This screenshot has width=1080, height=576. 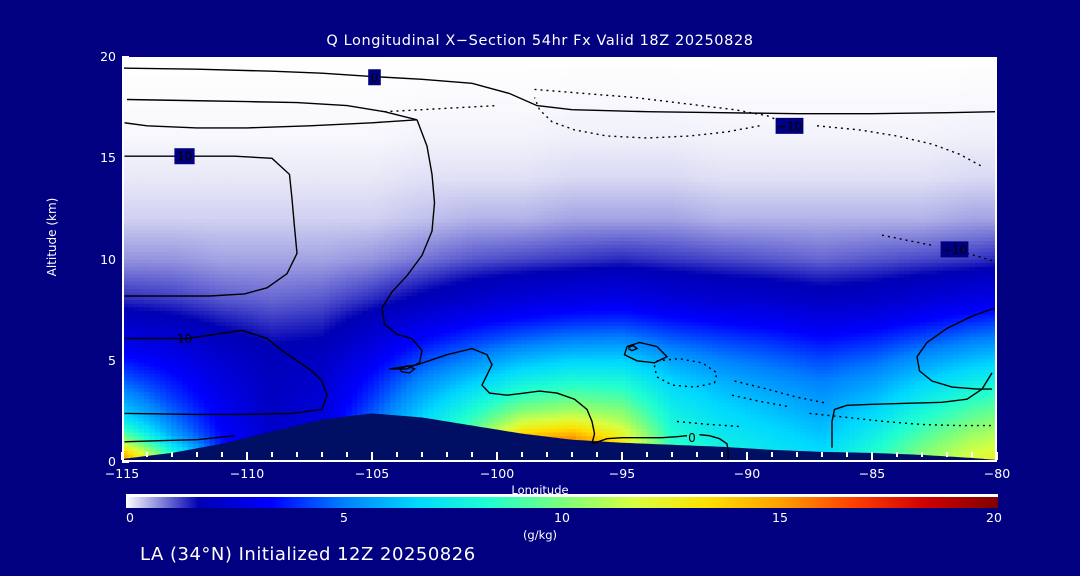 What do you see at coordinates (559, 457) in the screenshot?
I see `x-axis-tick-marks` at bounding box center [559, 457].